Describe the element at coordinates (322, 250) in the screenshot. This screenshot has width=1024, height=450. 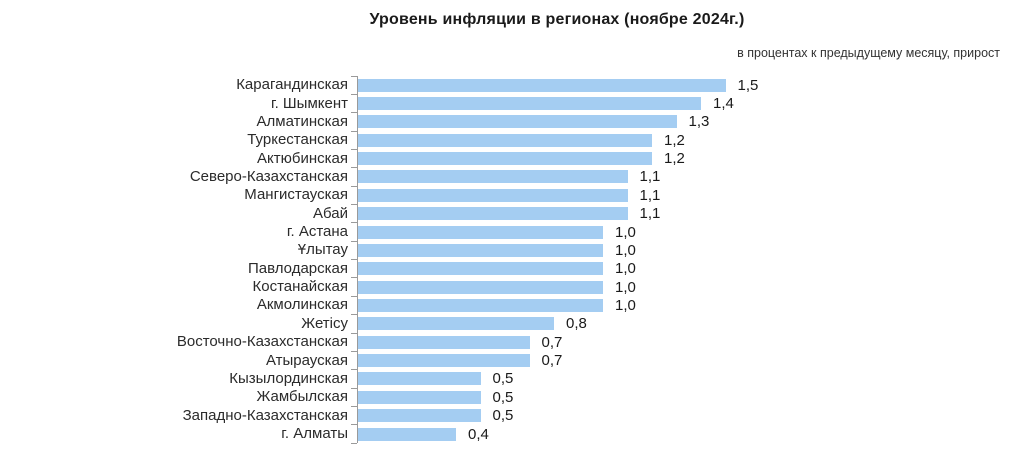
I see `category-label: Ұлытау` at that location.